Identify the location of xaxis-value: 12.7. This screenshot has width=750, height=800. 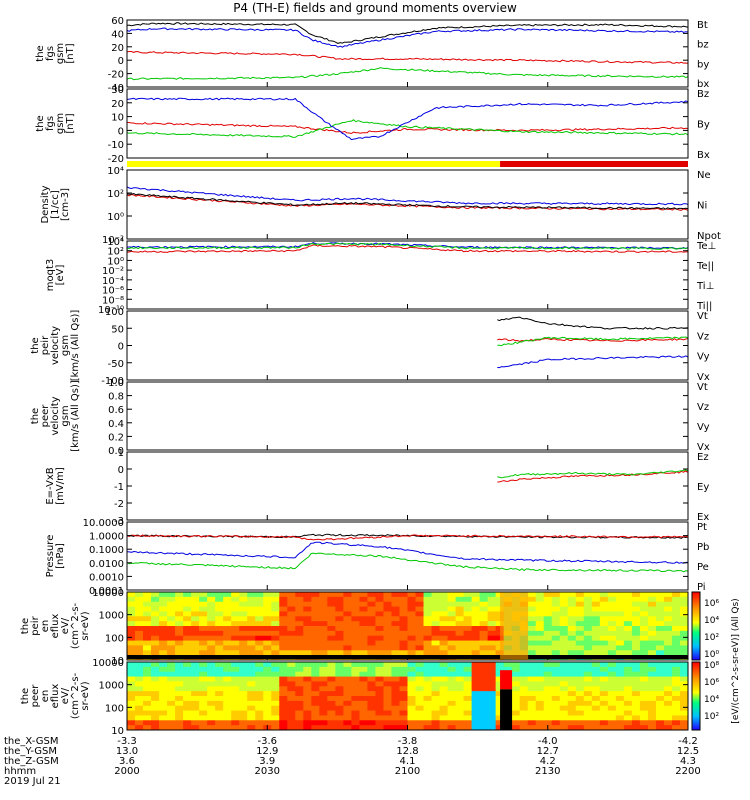
(548, 751).